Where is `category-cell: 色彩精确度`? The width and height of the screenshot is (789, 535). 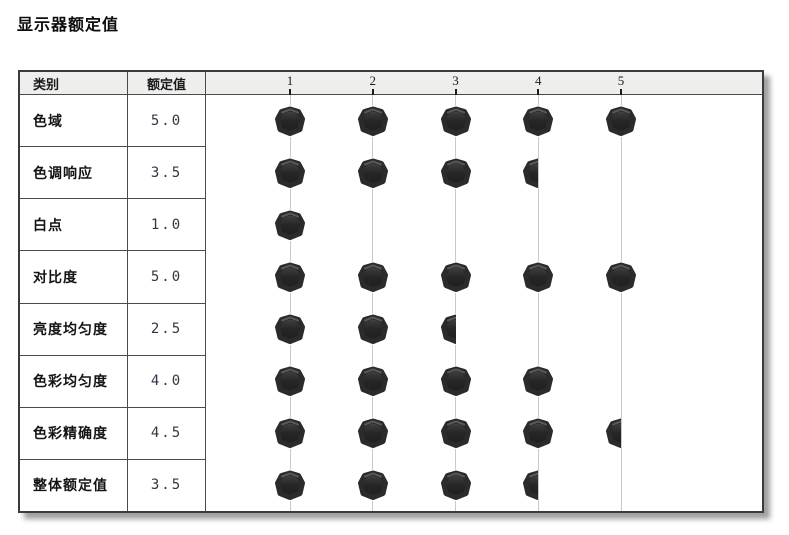 category-cell: 色彩精确度 is located at coordinates (73, 434).